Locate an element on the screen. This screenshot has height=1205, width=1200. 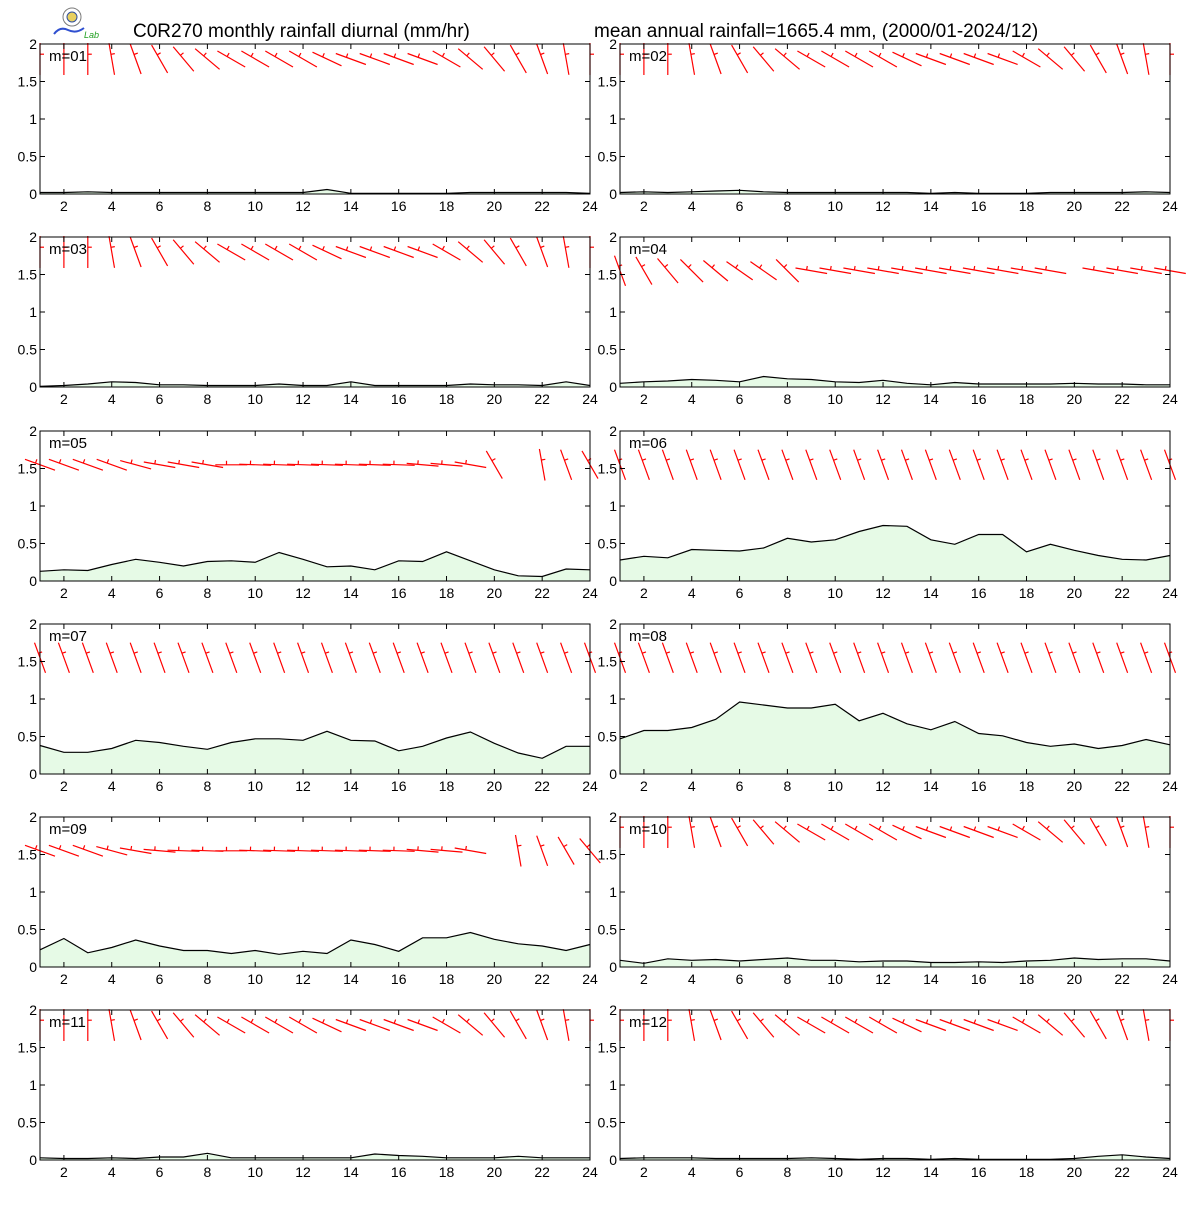
month-label: m=01 is located at coordinates (68, 56).